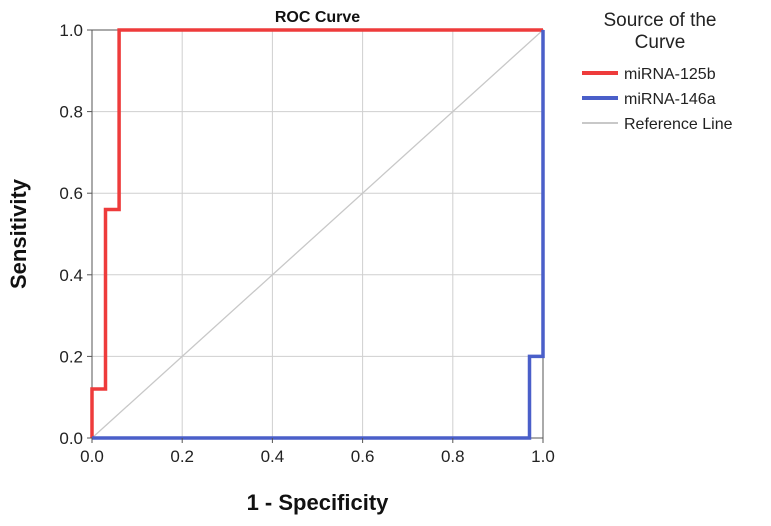 This screenshot has width=771, height=526. What do you see at coordinates (273, 456) in the screenshot?
I see `x-tick-label: 0.4` at bounding box center [273, 456].